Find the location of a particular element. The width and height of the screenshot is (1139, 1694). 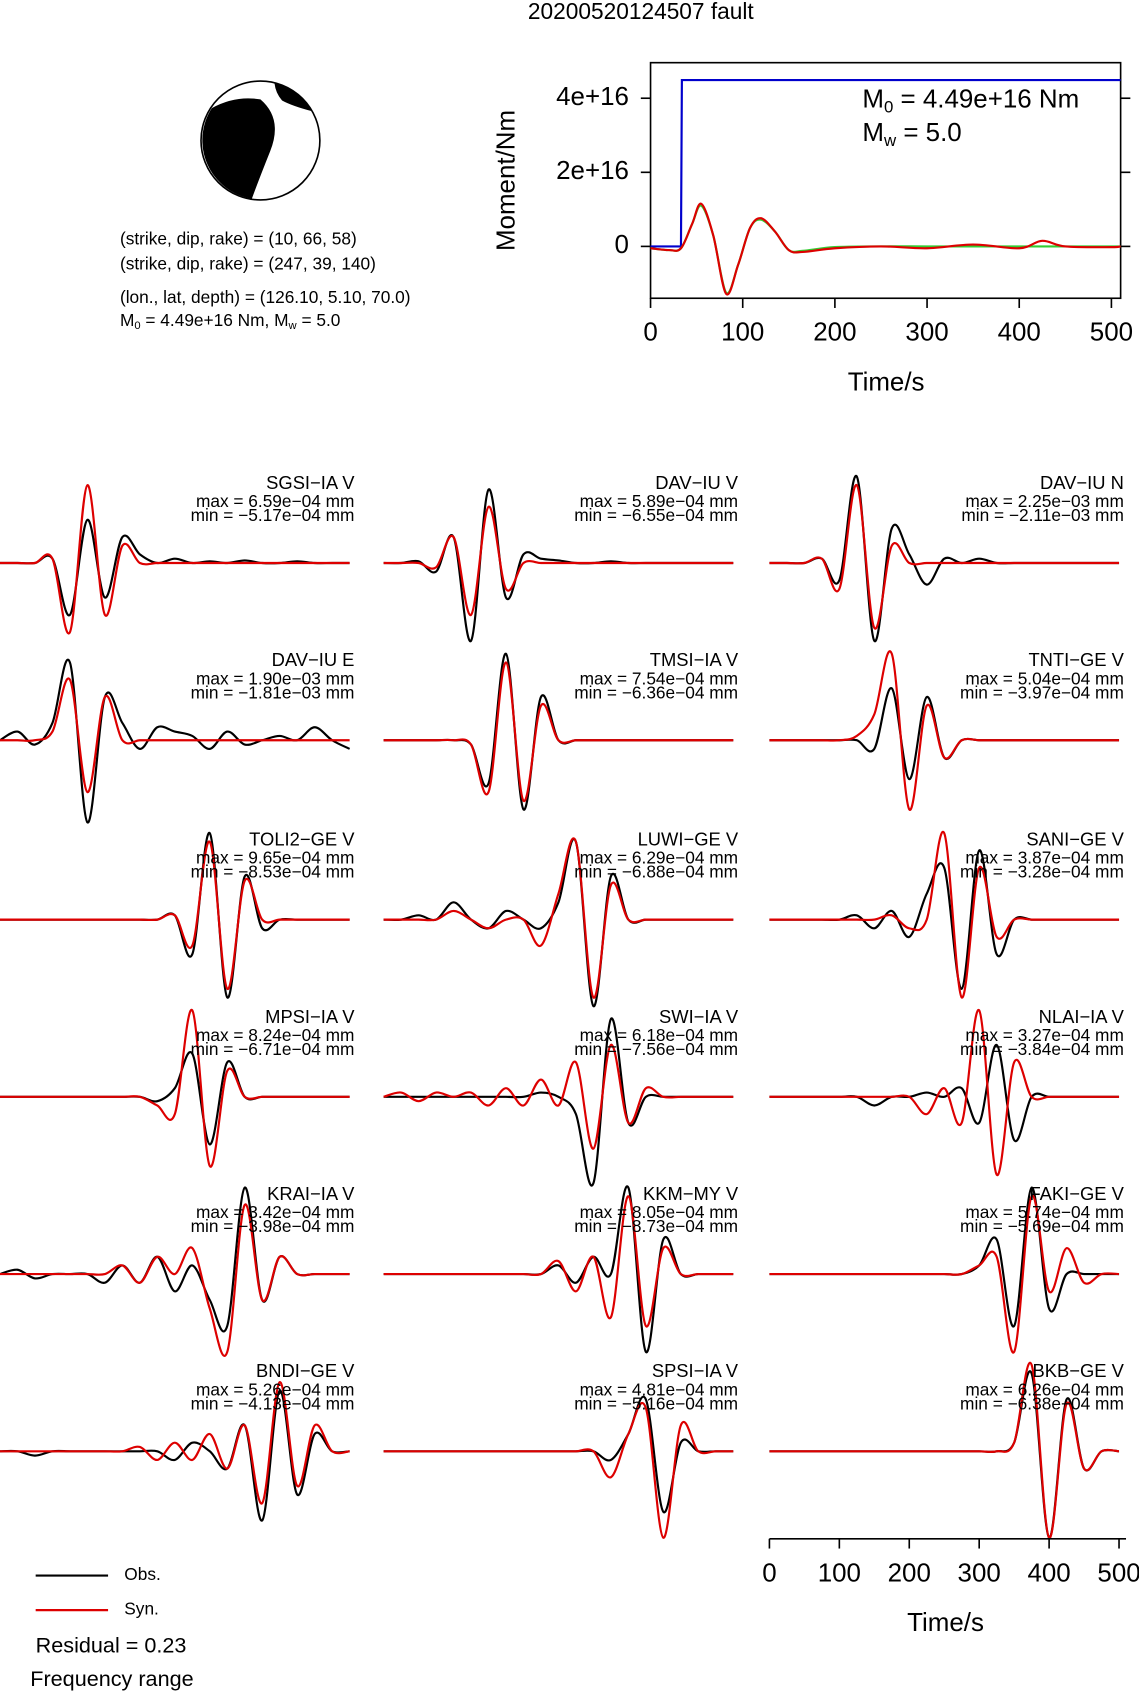

max-label: max = 6.59e−04 mm is located at coordinates (275, 501).